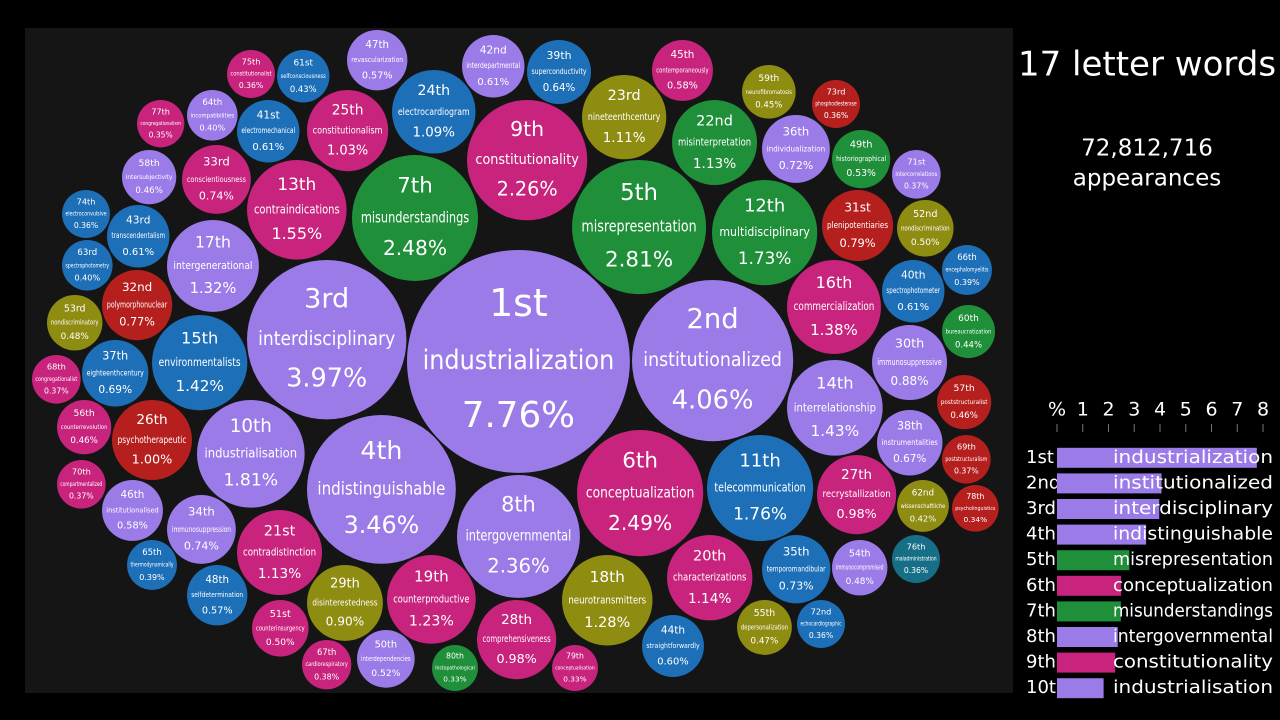  I want to click on bubble-rank: 35th, so click(796, 552).